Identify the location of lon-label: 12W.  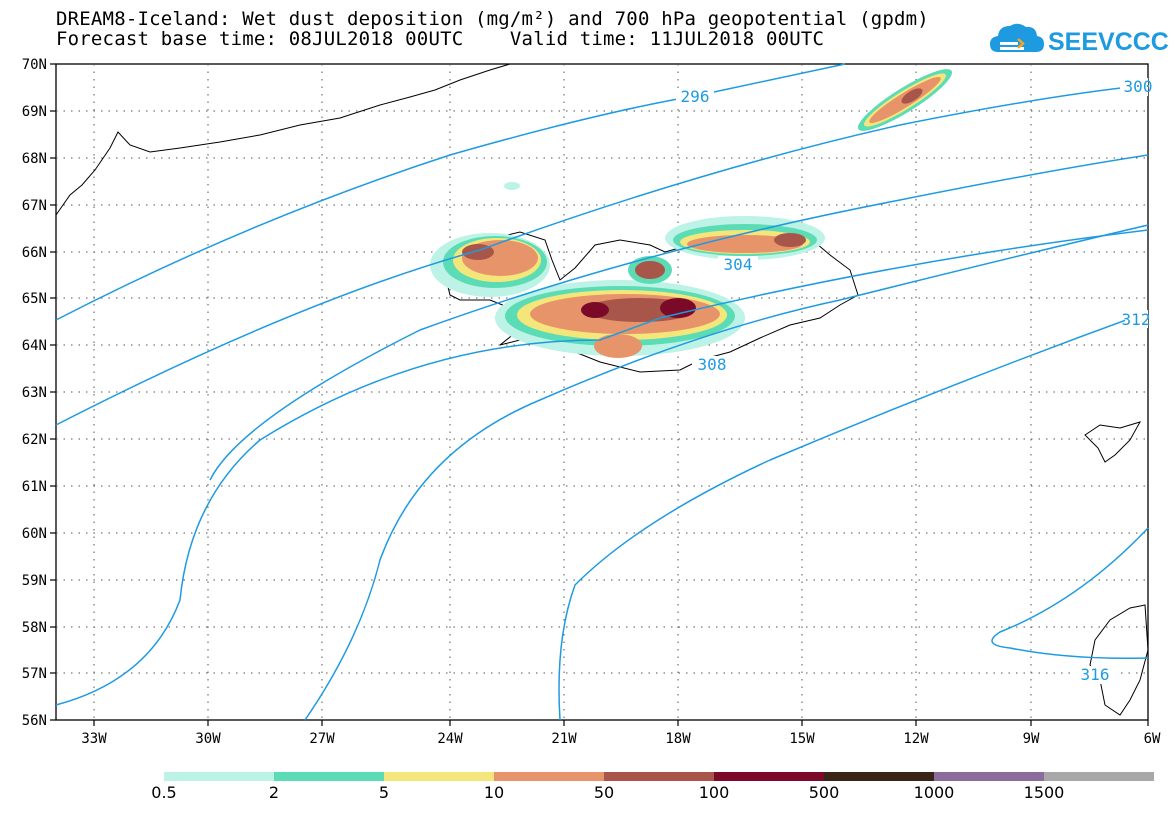
(916, 739).